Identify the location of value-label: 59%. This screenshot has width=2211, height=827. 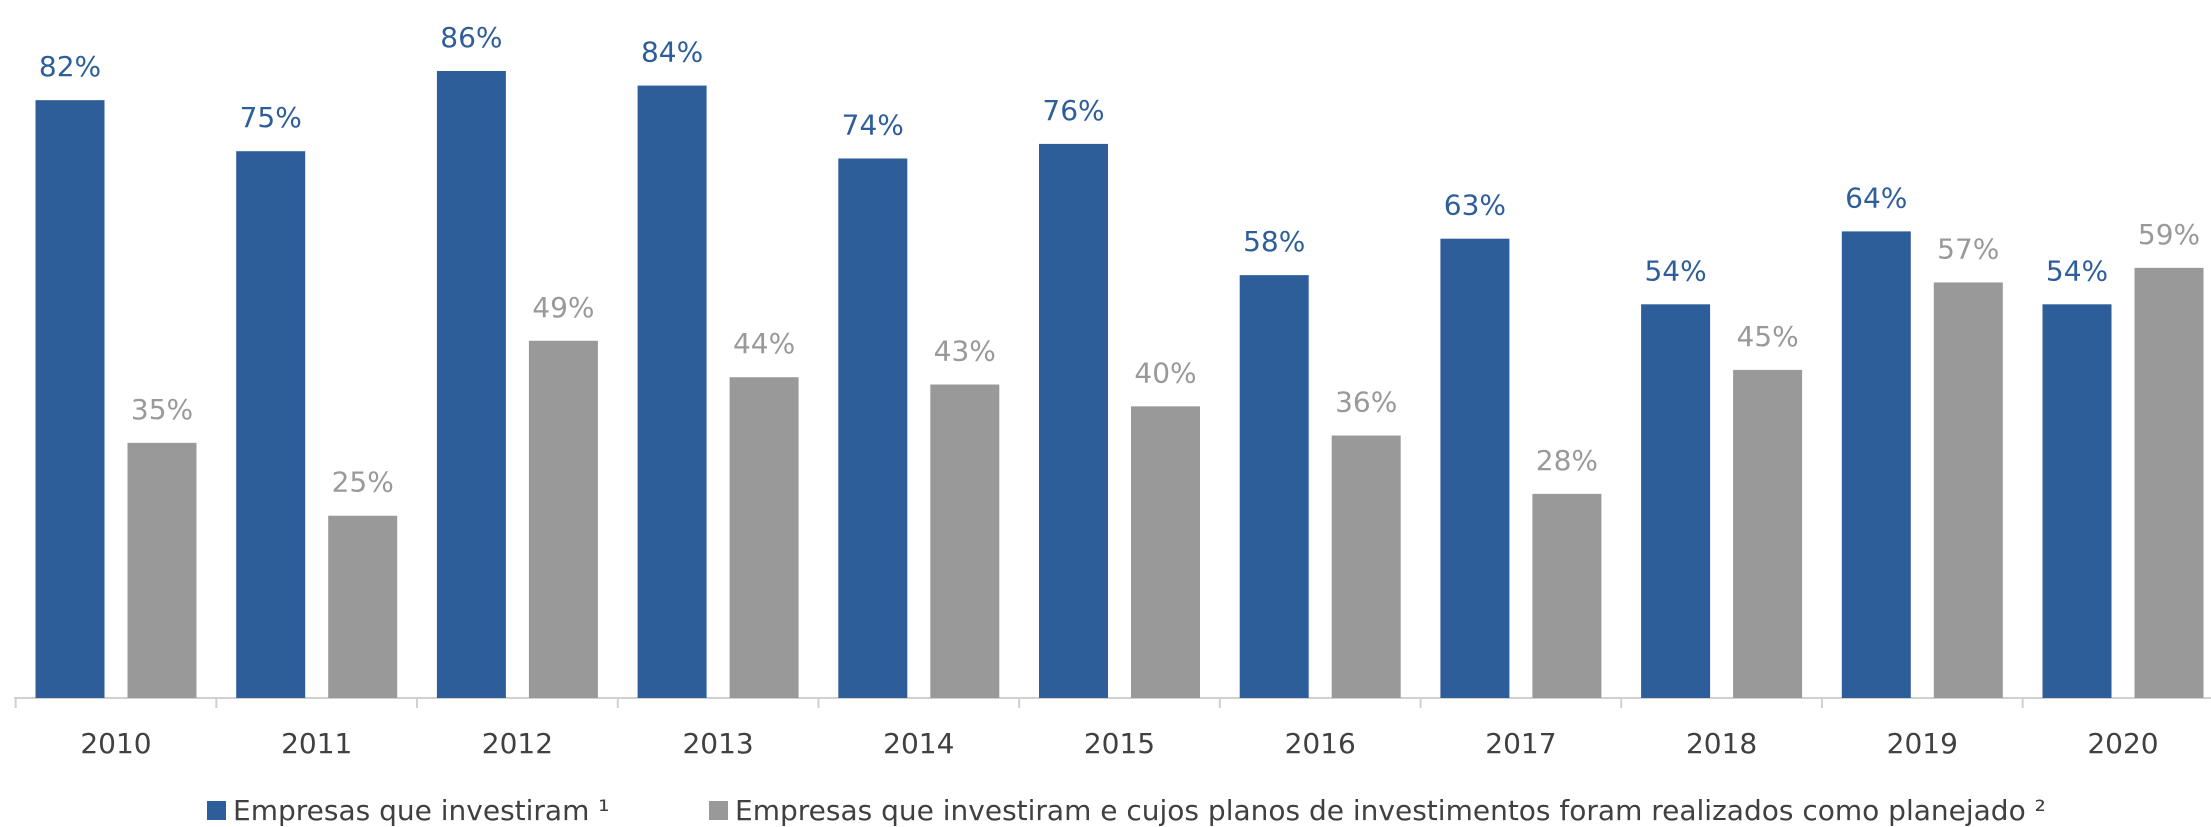
(2169, 234).